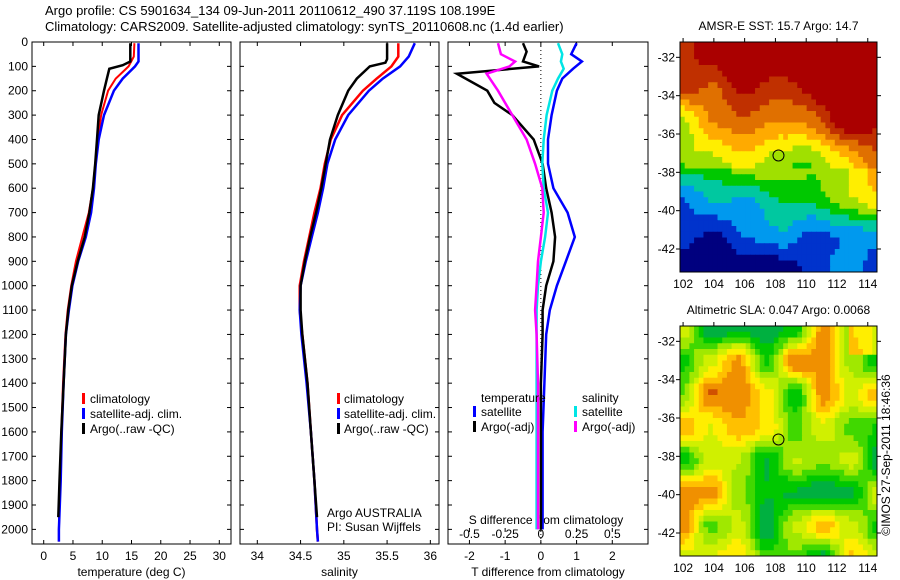 This screenshot has width=900, height=580. What do you see at coordinates (667, 96) in the screenshot?
I see `y-tick-label: -34` at bounding box center [667, 96].